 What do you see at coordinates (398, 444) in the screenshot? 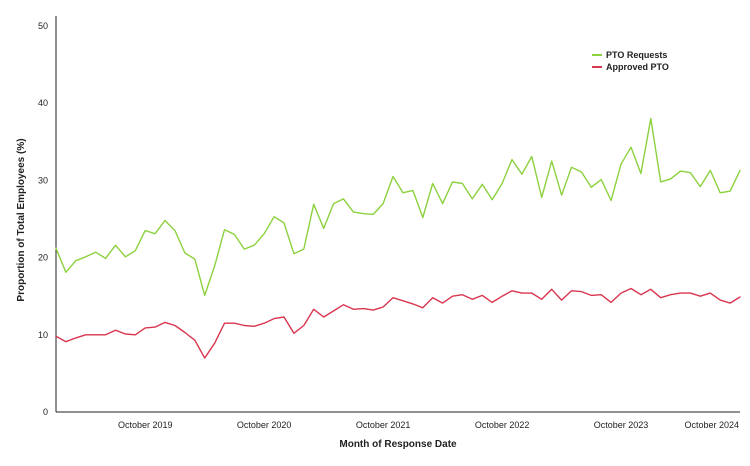
I see `x-axis-title: Month of Response Date` at bounding box center [398, 444].